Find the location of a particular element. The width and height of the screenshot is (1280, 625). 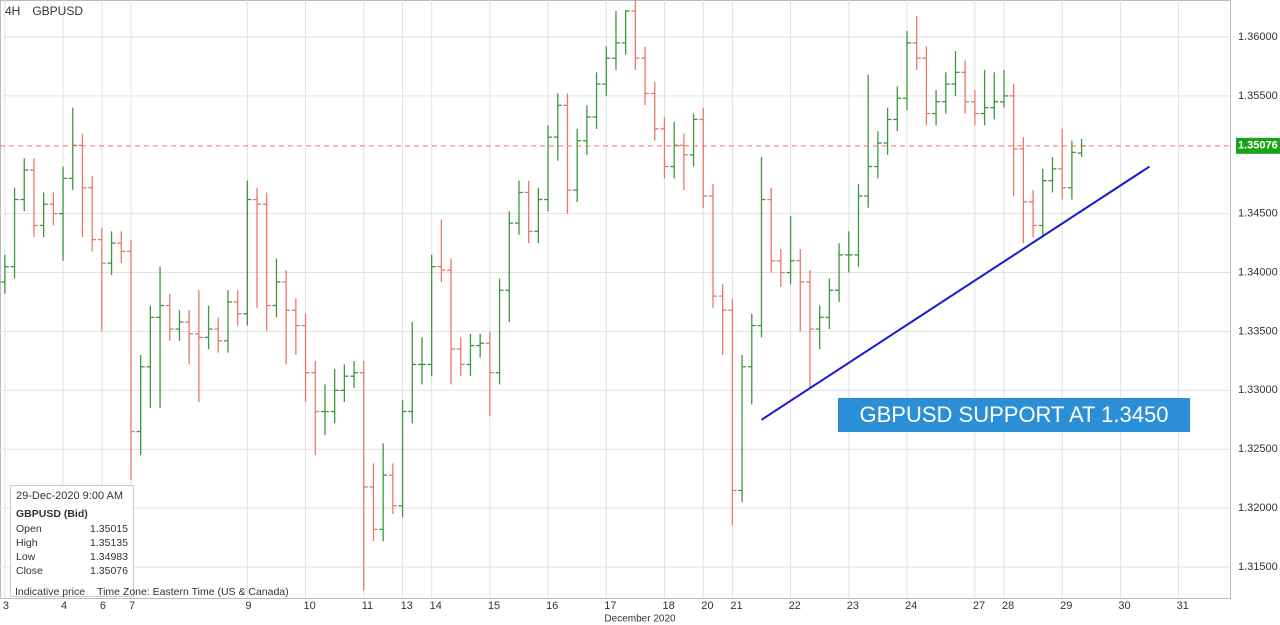

x-tick-label: 17 is located at coordinates (610, 606).